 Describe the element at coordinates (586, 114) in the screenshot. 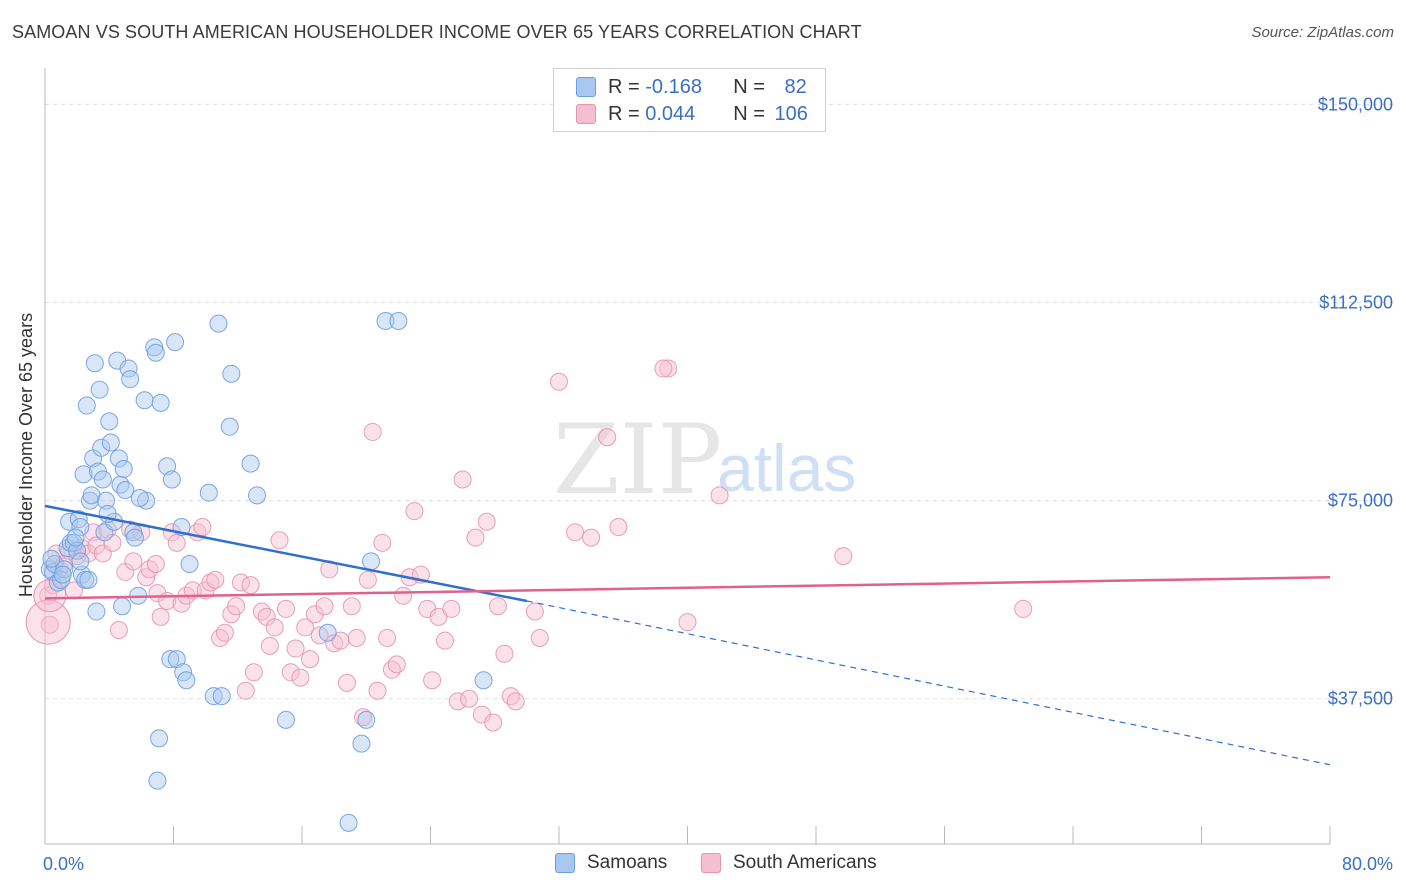

I see `legend-swatch-south-americans` at that location.